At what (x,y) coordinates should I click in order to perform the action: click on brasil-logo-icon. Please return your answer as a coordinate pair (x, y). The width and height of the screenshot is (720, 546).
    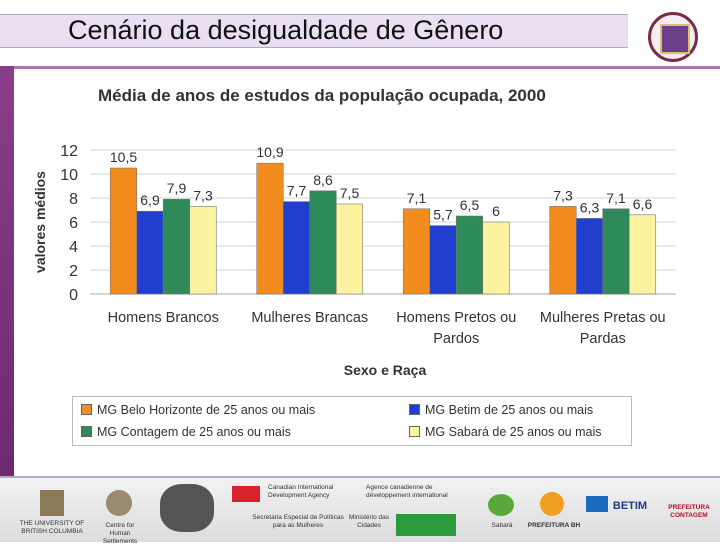
    Looking at the image, I should click on (426, 525).